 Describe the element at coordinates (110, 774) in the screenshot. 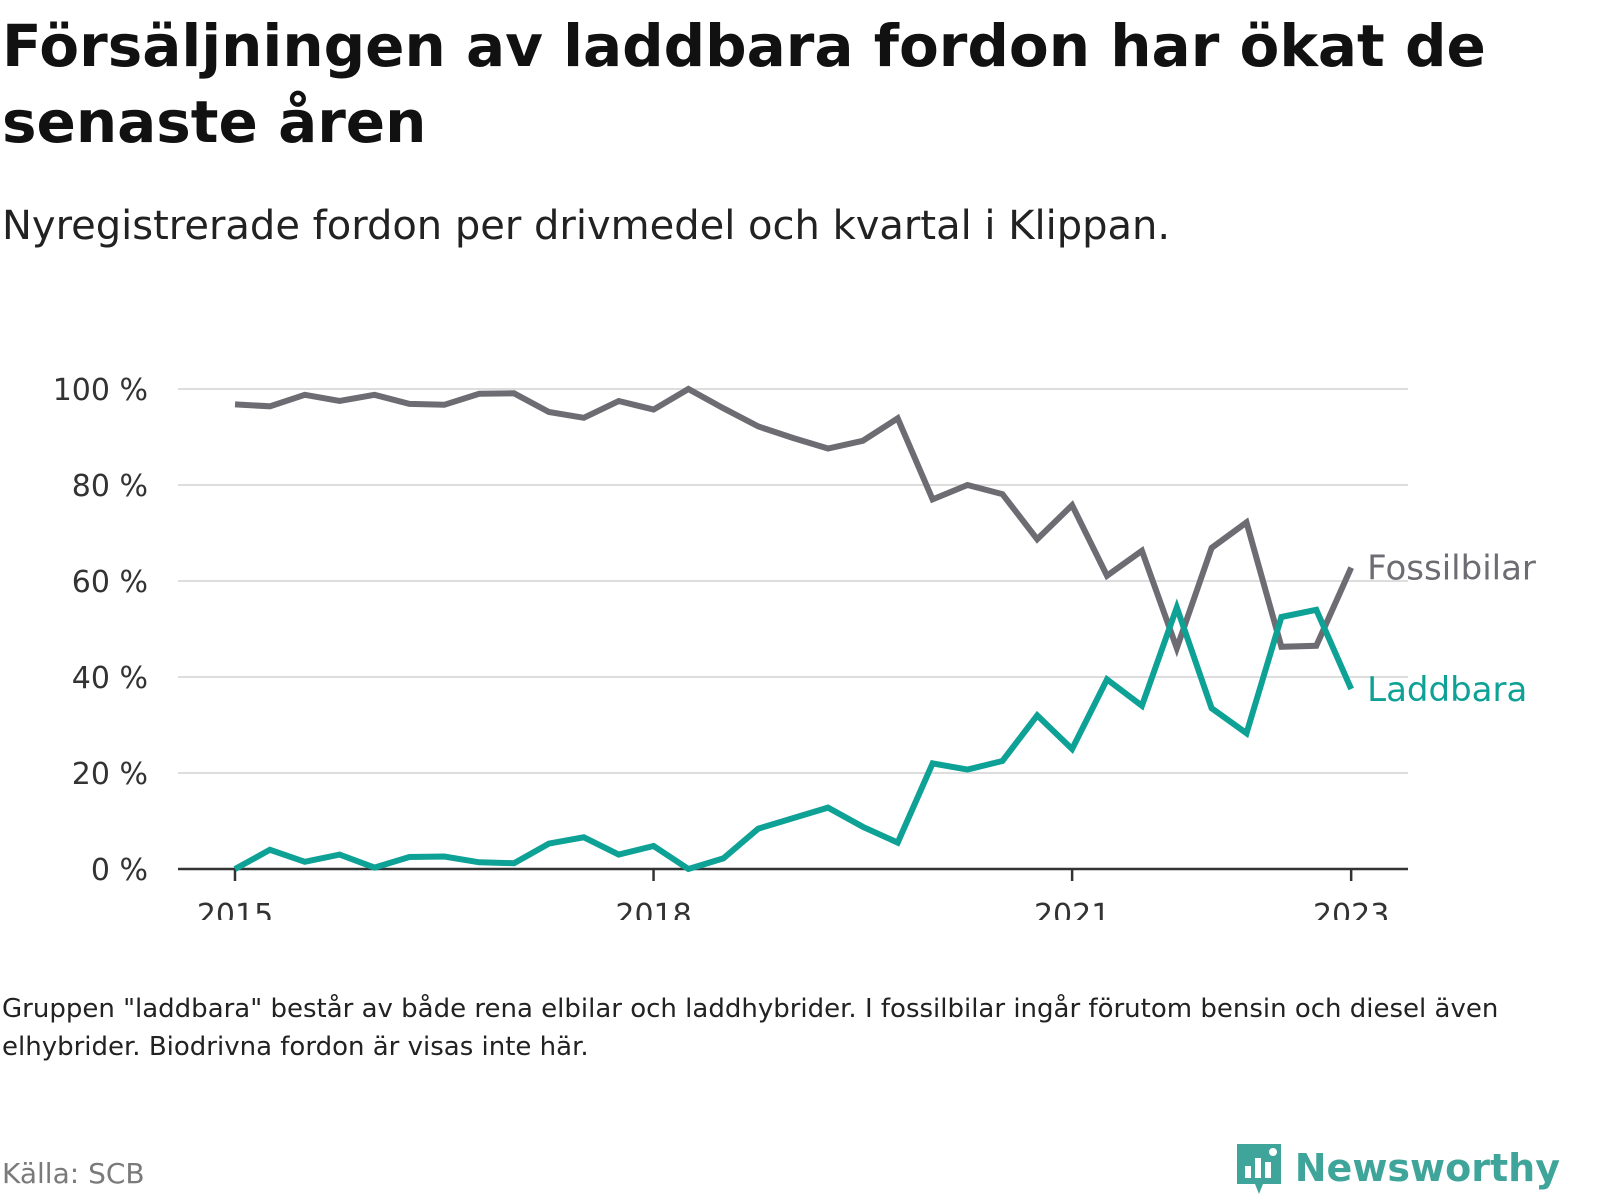

I see `y-tick-label: 20 %` at that location.